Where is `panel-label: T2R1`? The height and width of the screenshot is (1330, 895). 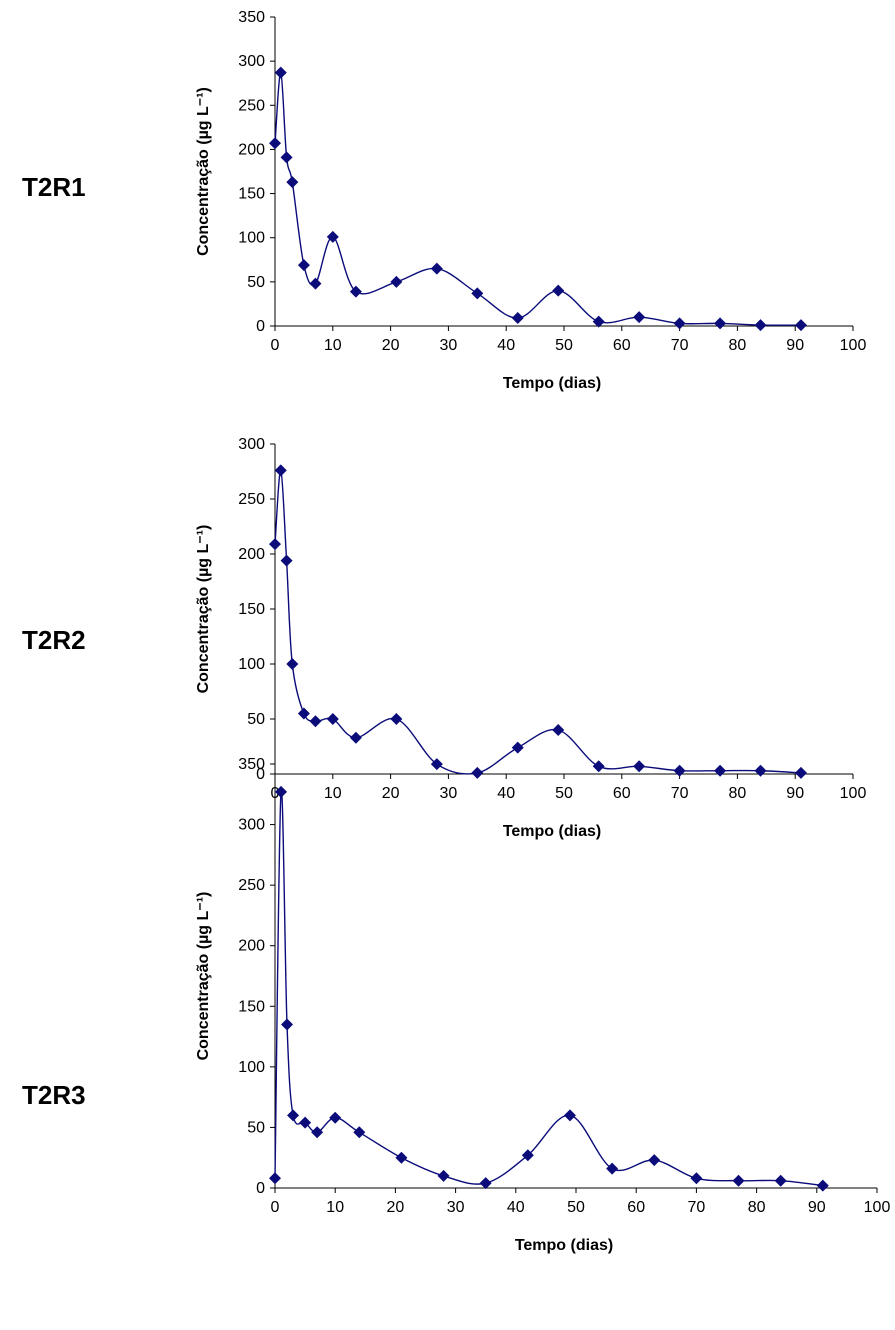
panel-label: T2R1 is located at coordinates (54, 187).